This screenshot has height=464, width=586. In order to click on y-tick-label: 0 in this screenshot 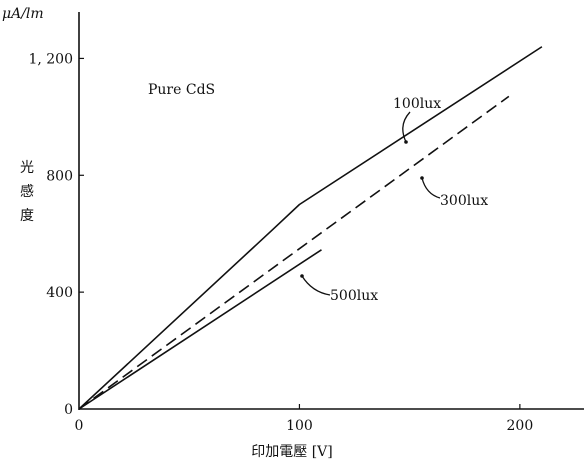, I will do `click(68, 410)`.